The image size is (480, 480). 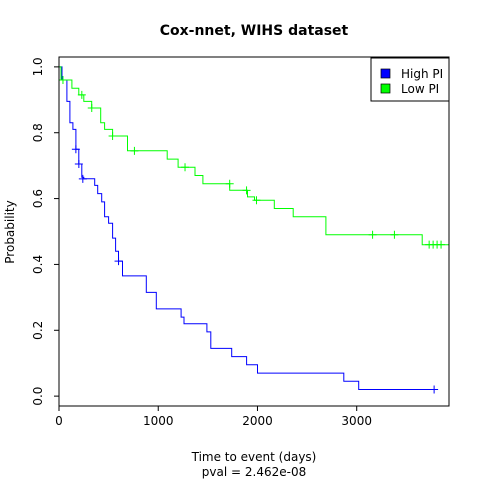 I want to click on x-axis-label: Time to event (days), so click(x=254, y=457).